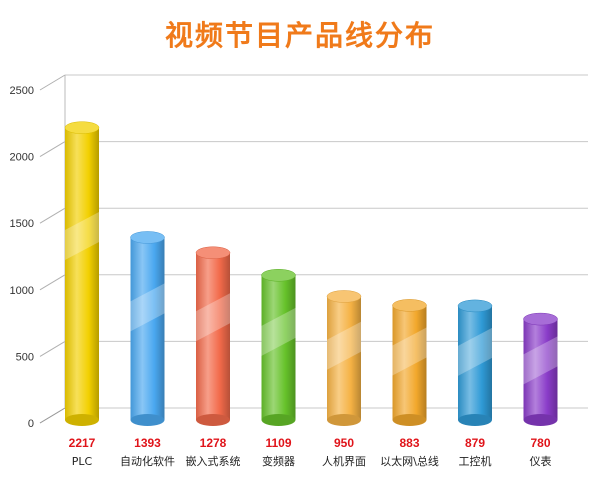 The width and height of the screenshot is (600, 493). Describe the element at coordinates (213, 461) in the screenshot. I see `category-label: 嵌入式系统` at that location.